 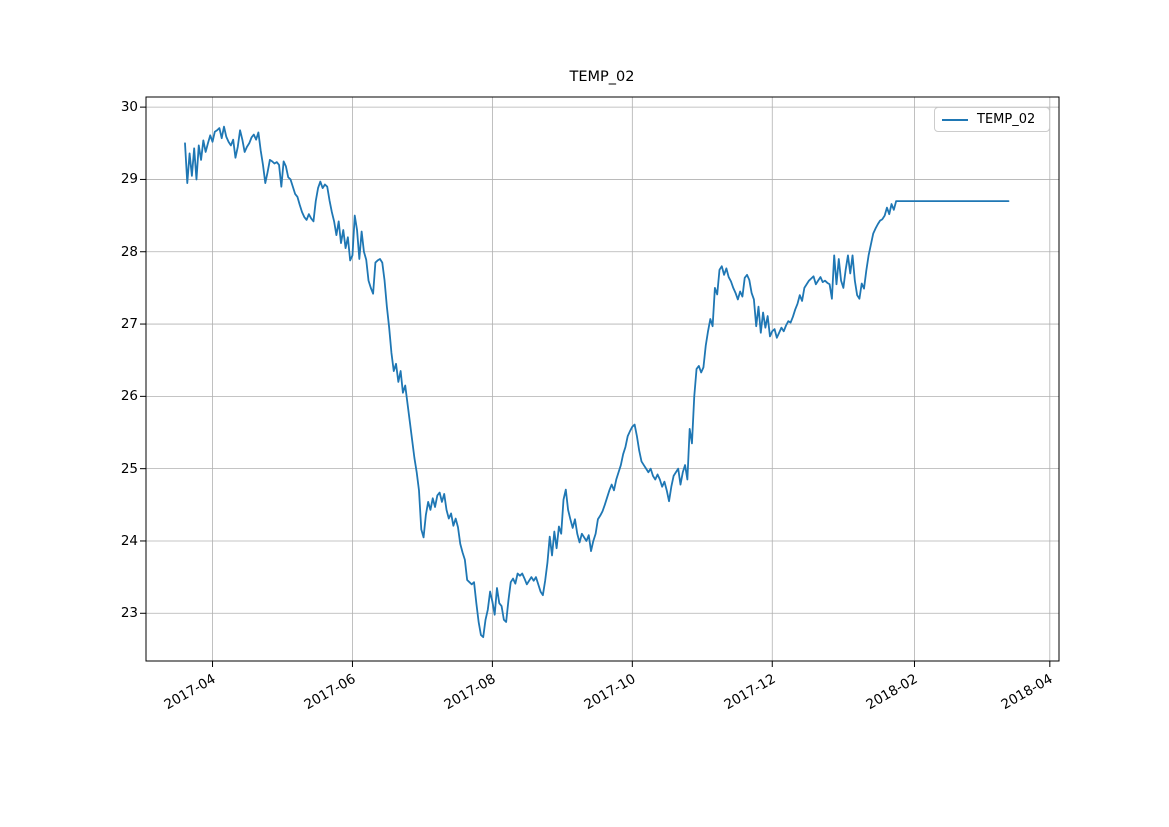 I want to click on legend-label: TEMP_02, so click(x=1006, y=119).